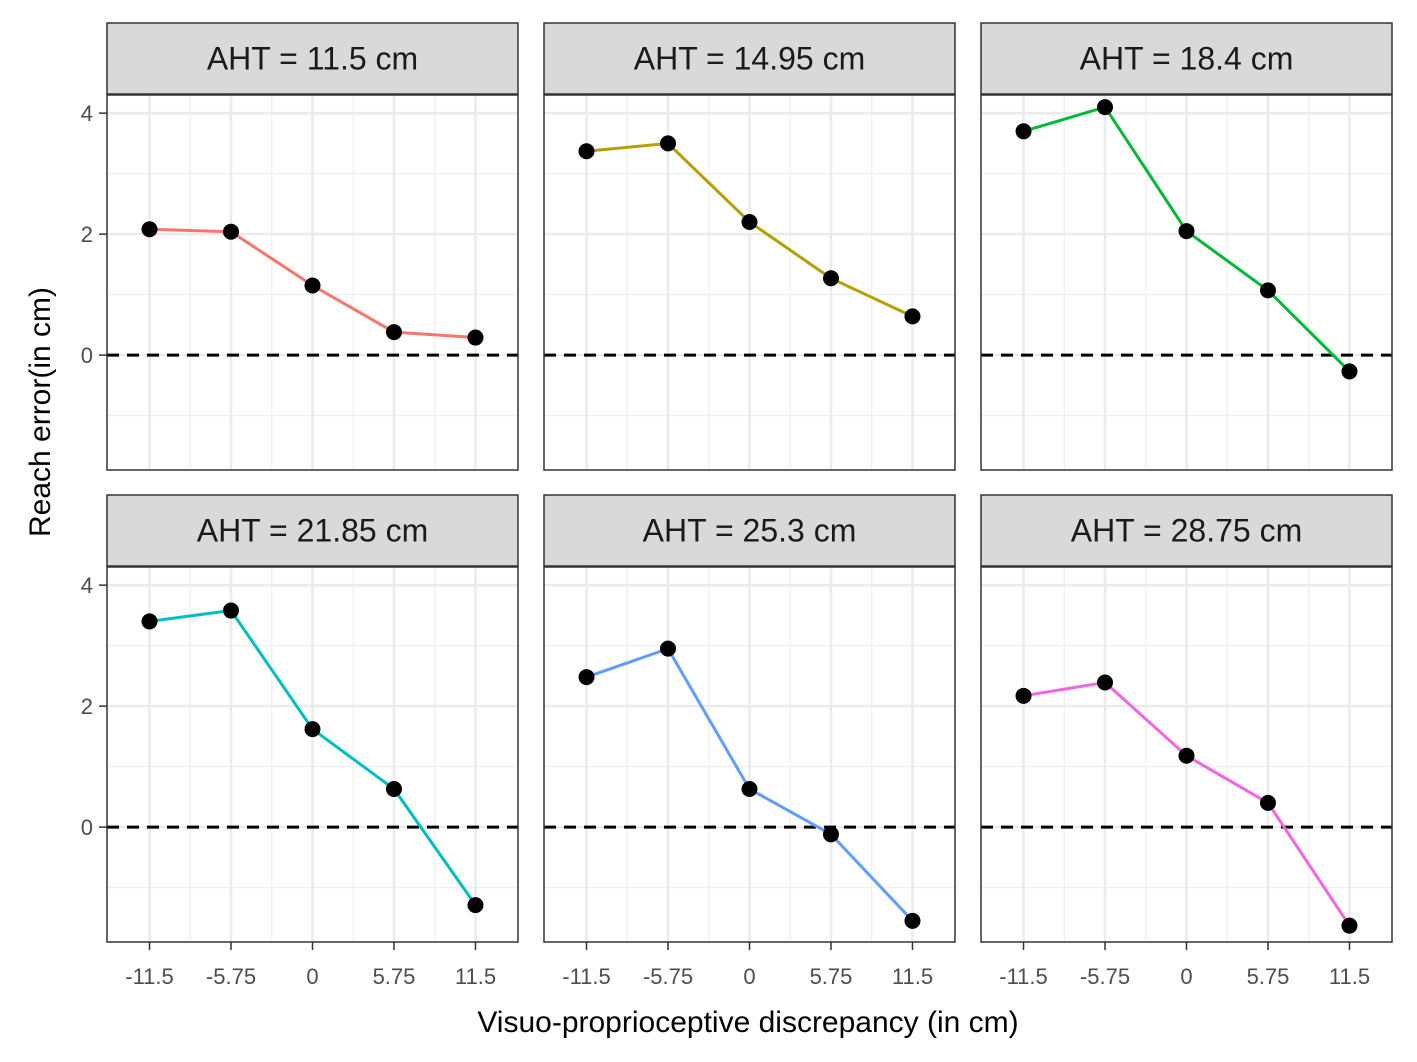  I want to click on y-axis-title: Reach error(in cm), so click(40, 412).